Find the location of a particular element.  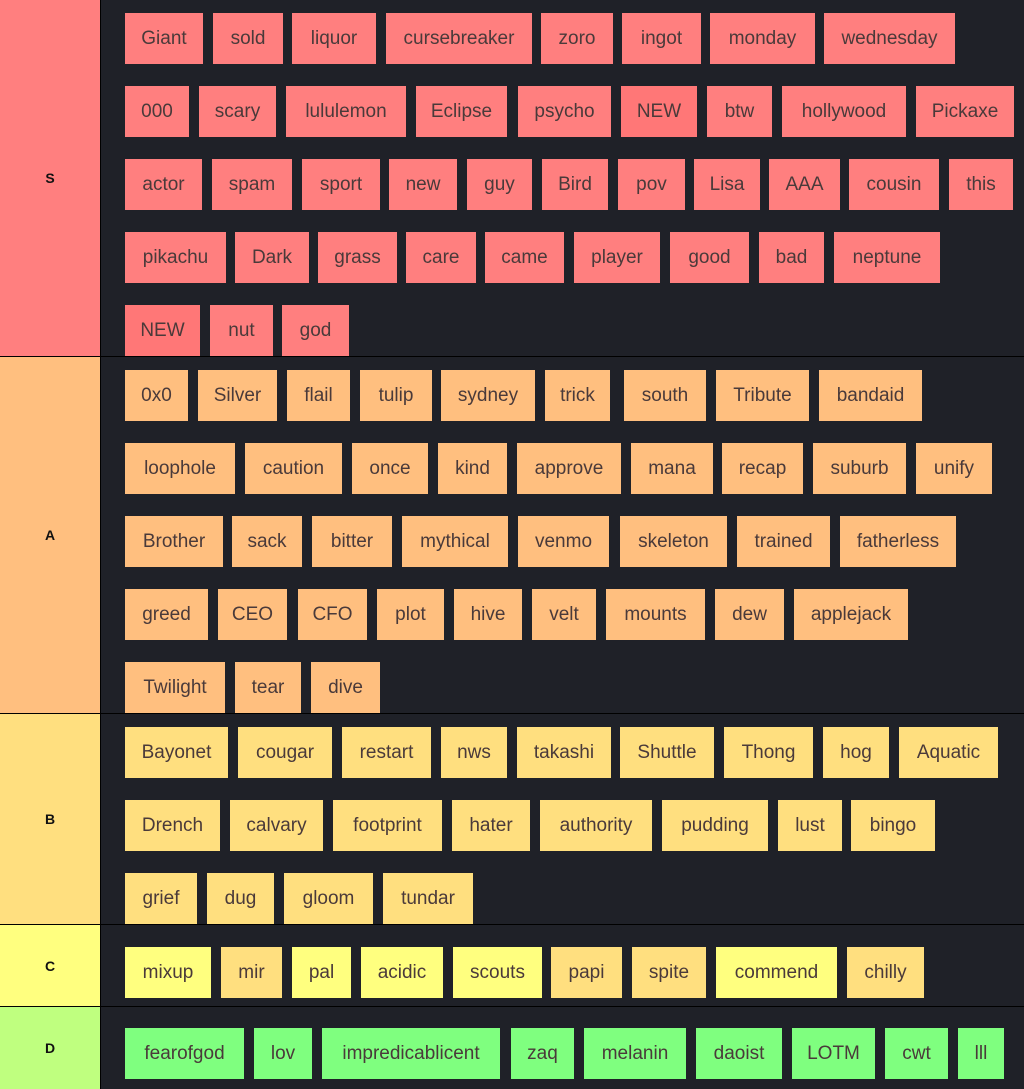

tier-item: lust is located at coordinates (810, 825).